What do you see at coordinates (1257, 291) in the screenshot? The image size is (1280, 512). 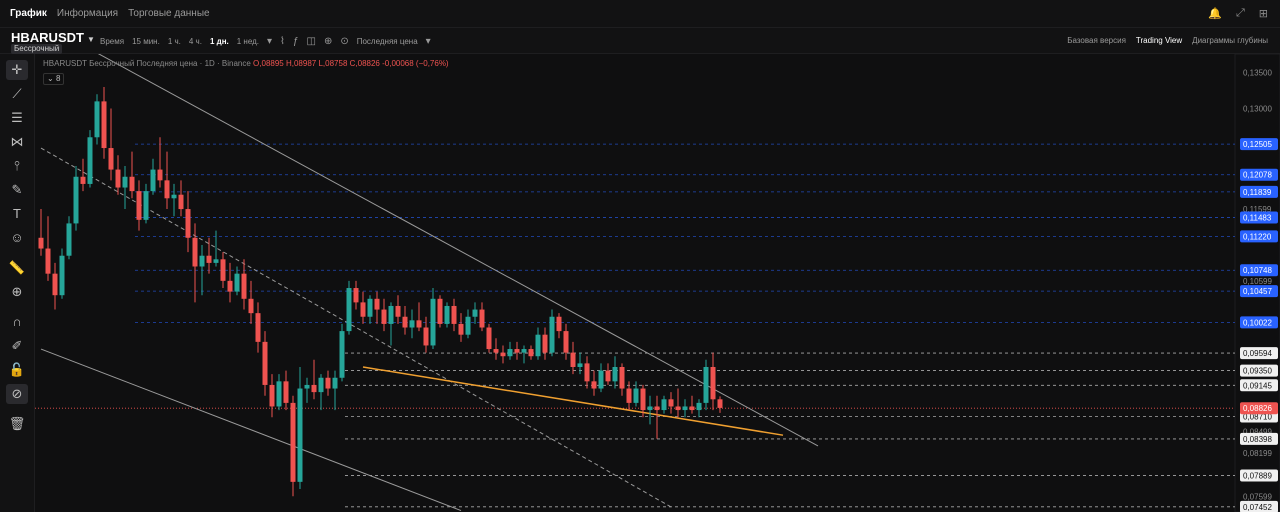 I see `blue-level-label: 0,10457` at bounding box center [1257, 291].